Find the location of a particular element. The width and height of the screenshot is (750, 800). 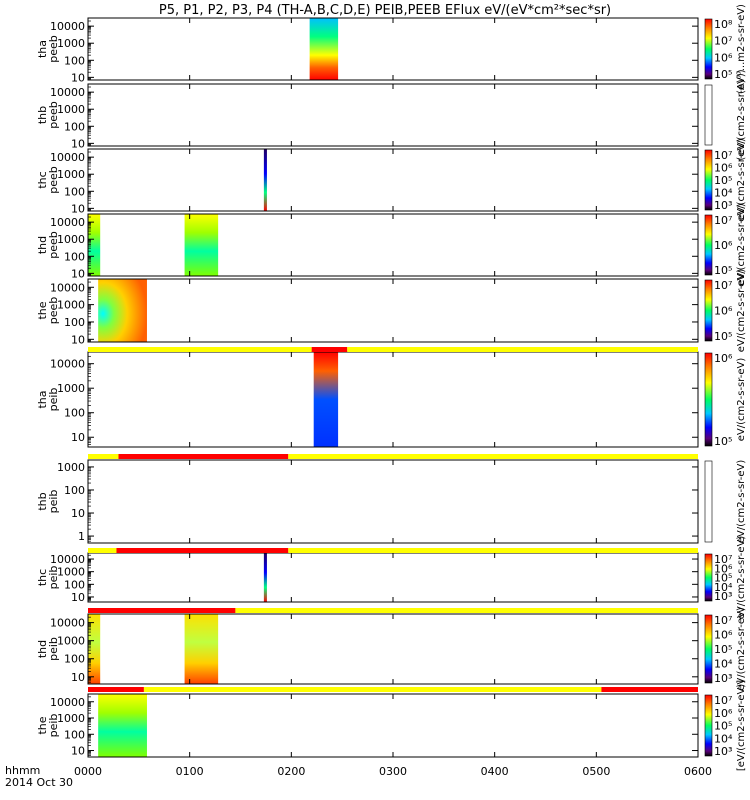

x-tick-label: 0400 is located at coordinates (495, 771).